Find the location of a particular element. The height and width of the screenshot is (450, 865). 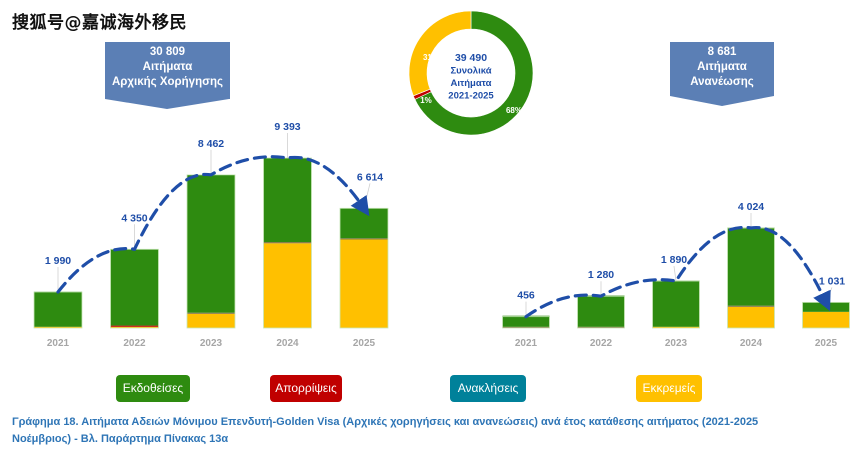

total-label: 1 990 is located at coordinates (58, 261).